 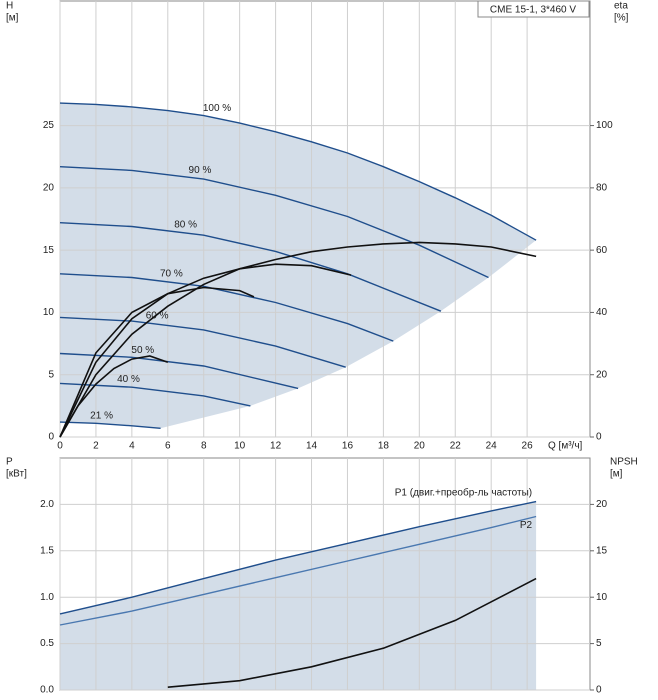 I want to click on curve-label: 100 %, so click(x=217, y=108).